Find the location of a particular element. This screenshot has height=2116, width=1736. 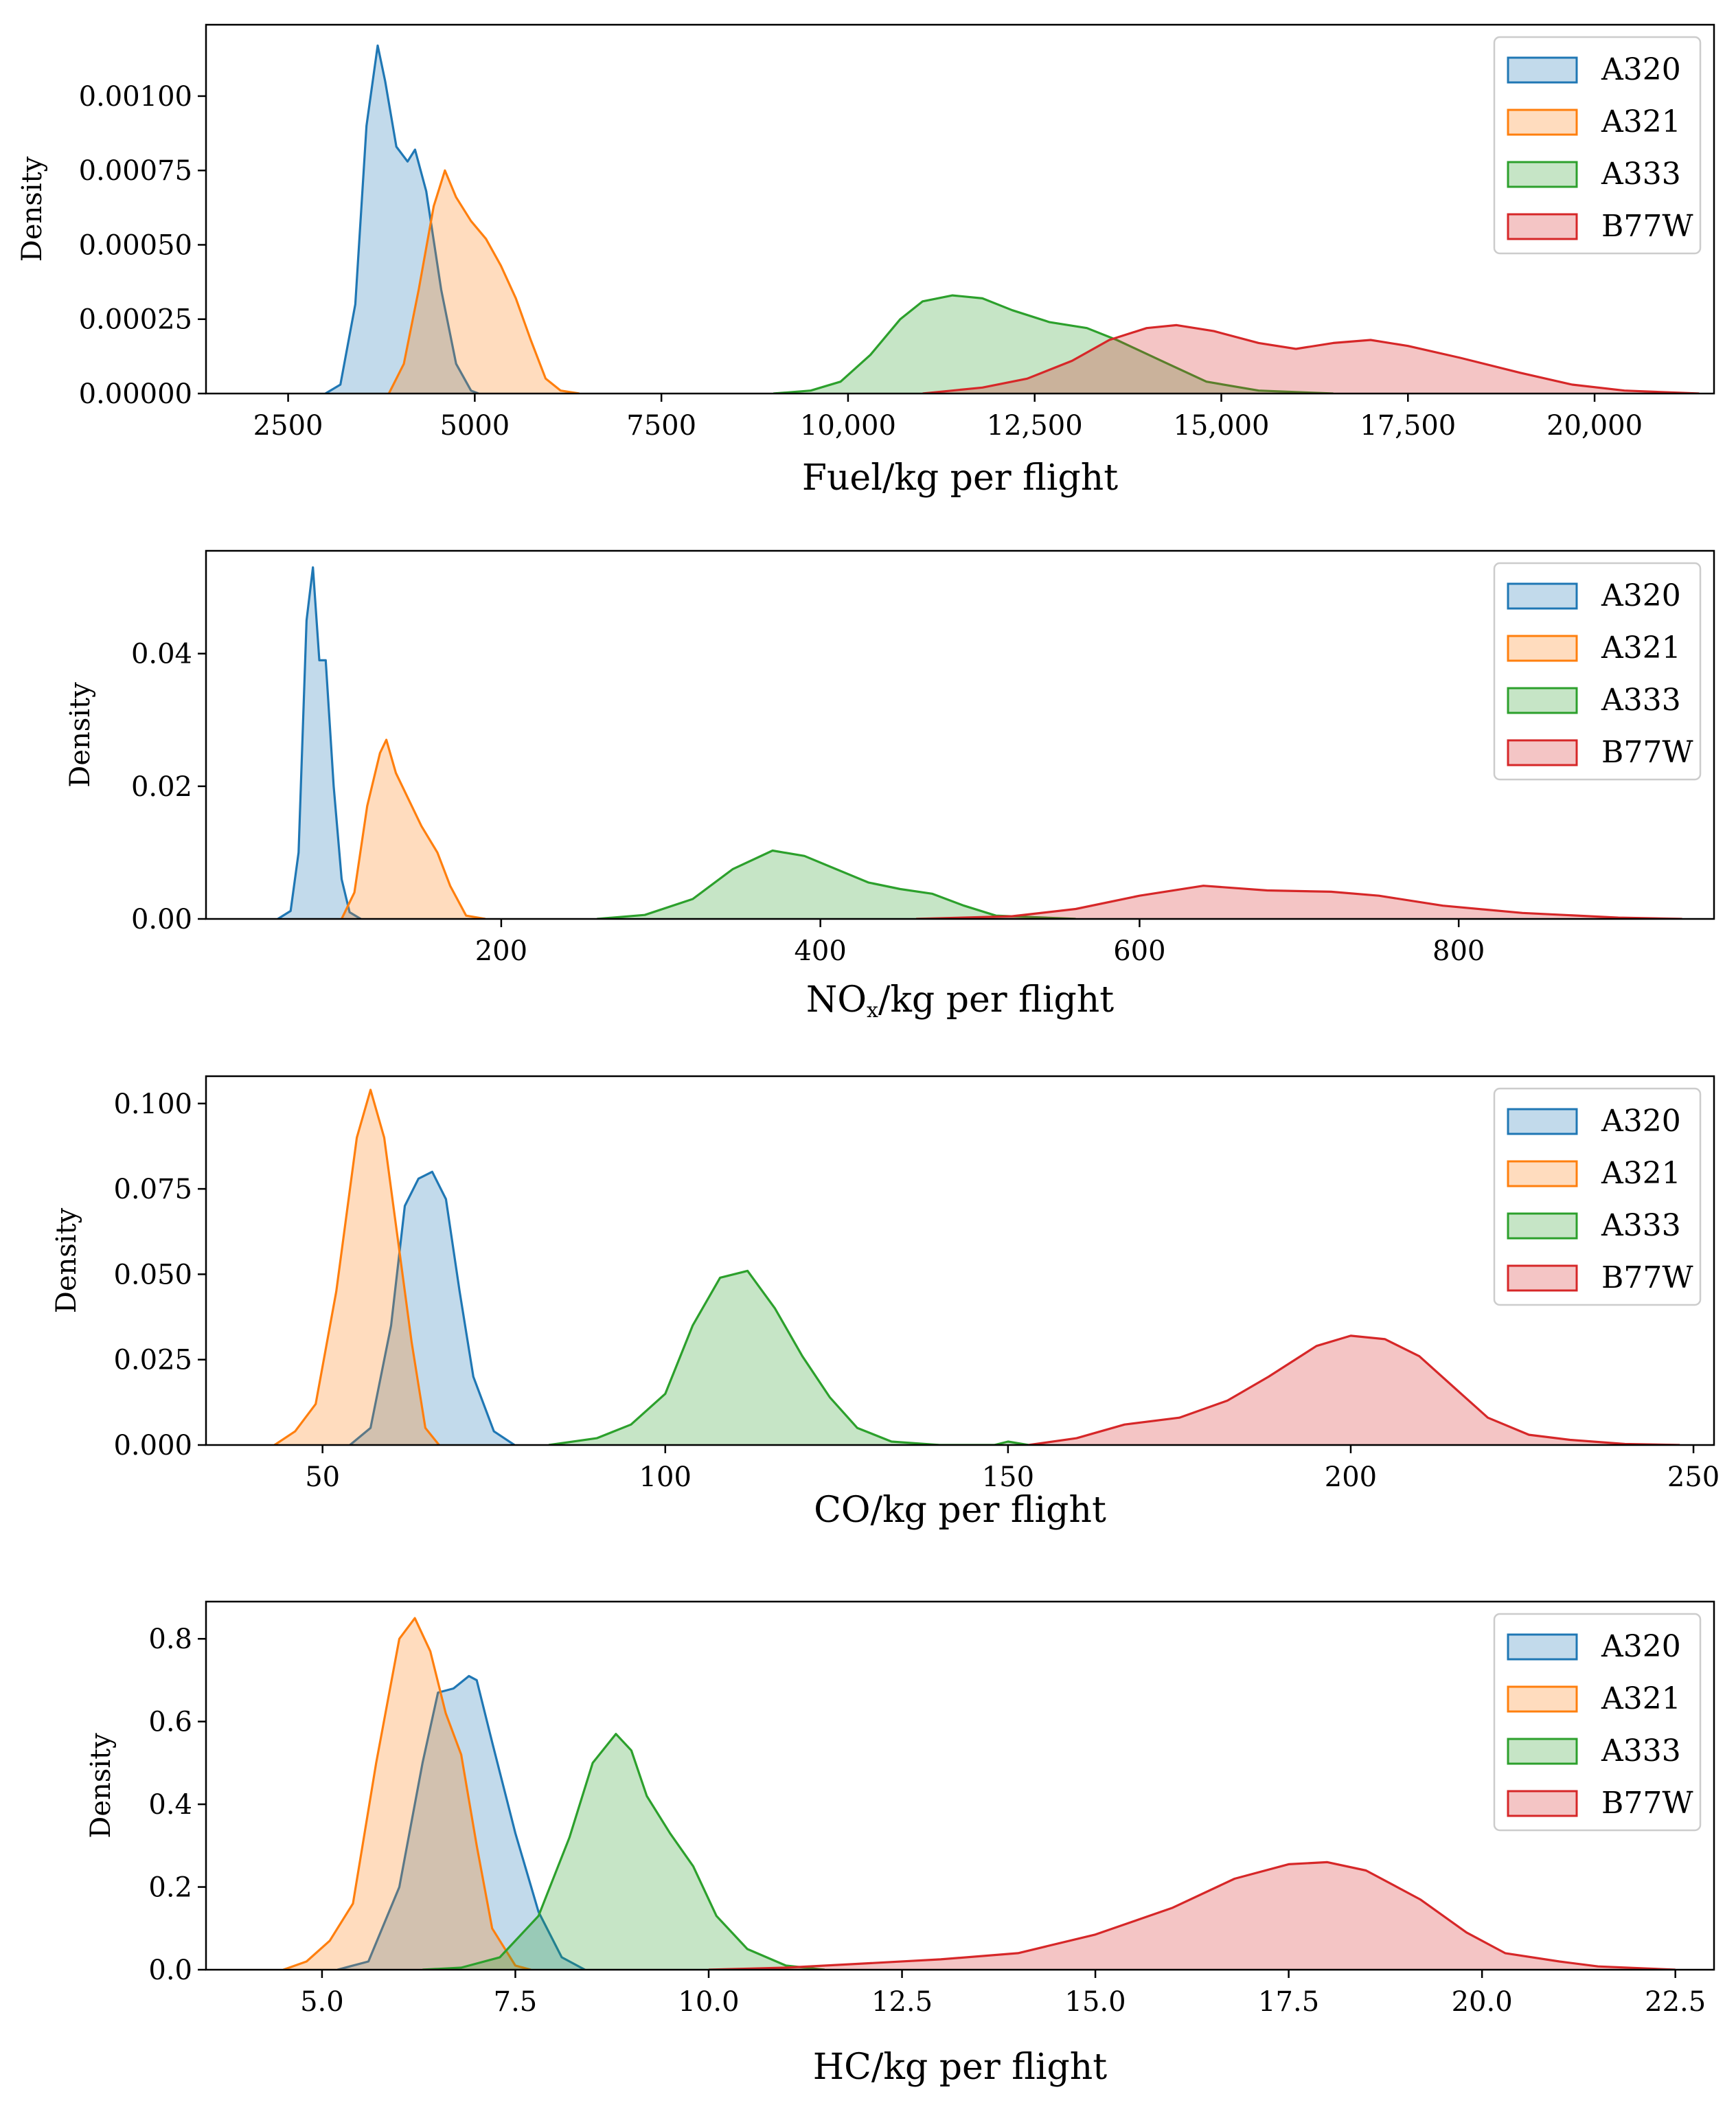

y-tick-label: 0.00100 is located at coordinates (135, 97).